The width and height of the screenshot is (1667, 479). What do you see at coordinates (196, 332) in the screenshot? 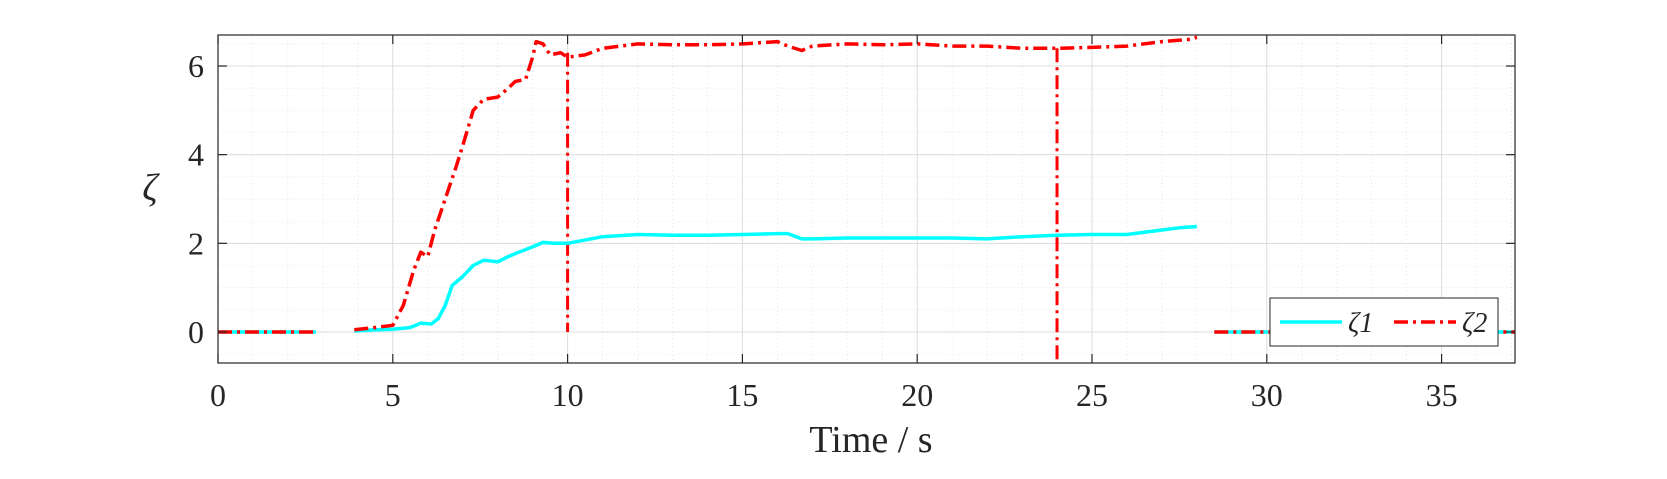
I see `y-tick-label: 0` at bounding box center [196, 332].